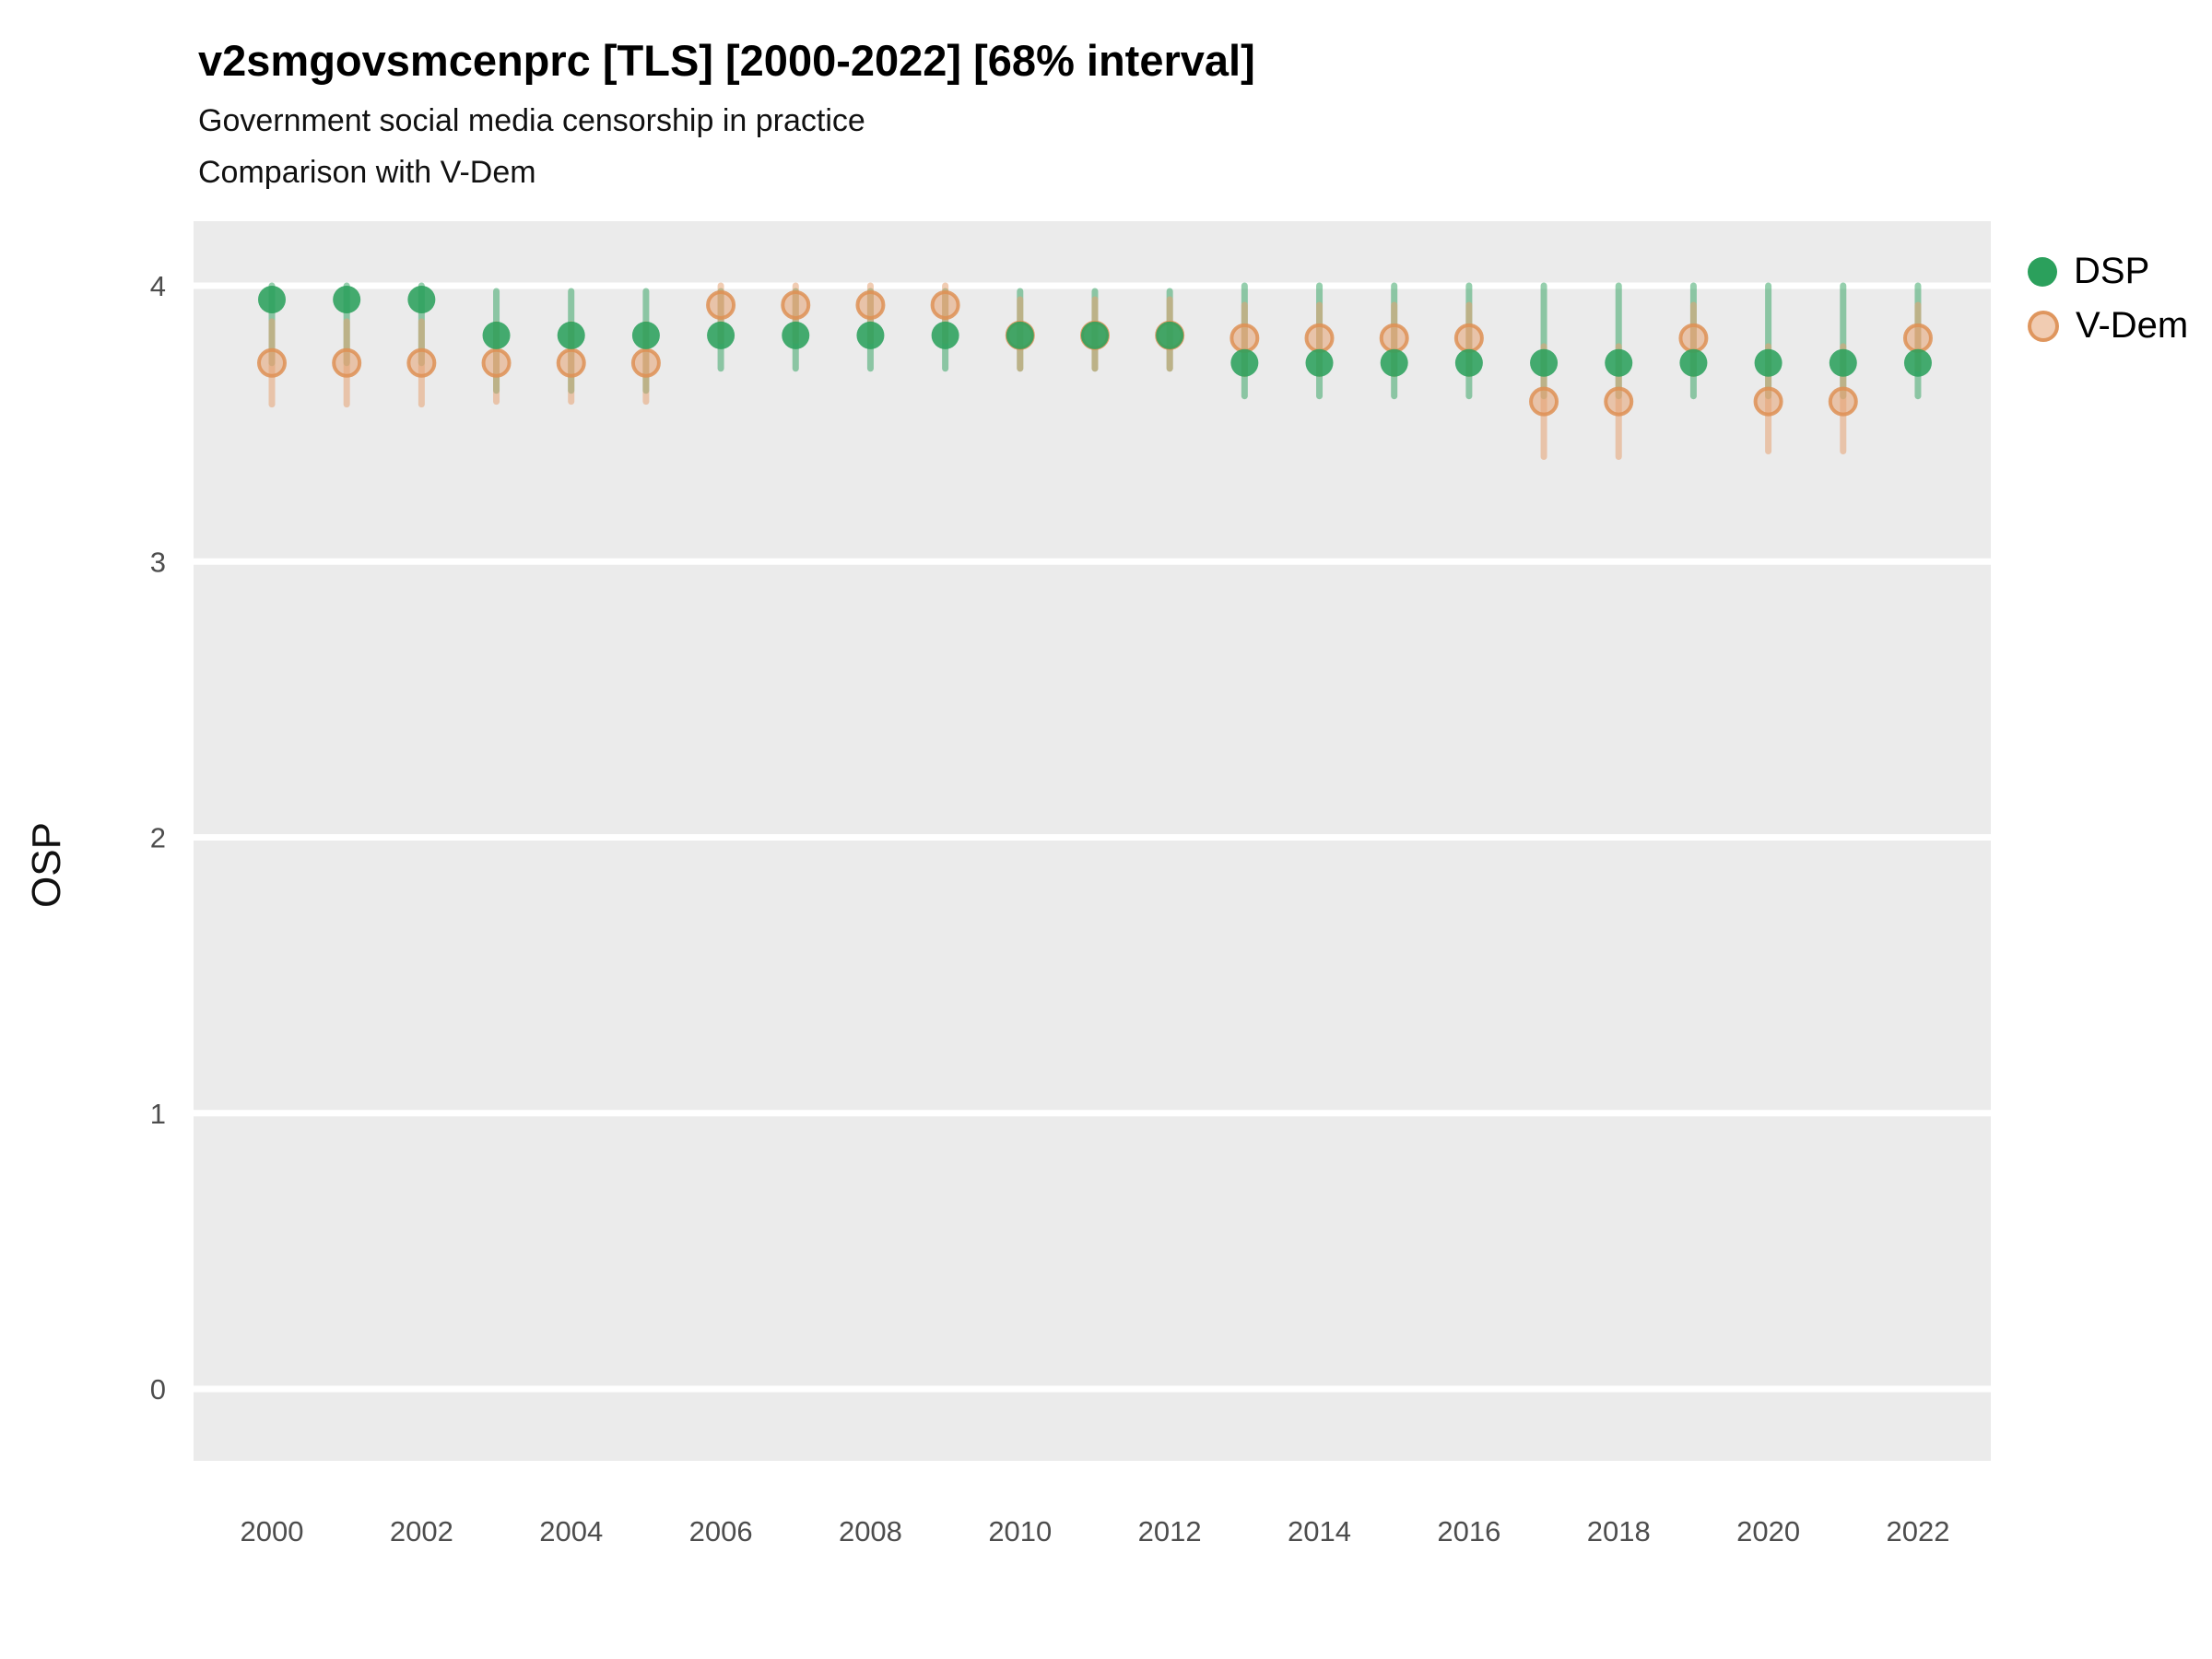  What do you see at coordinates (2132, 325) in the screenshot?
I see `v-dem-legend-label: V-Dem` at bounding box center [2132, 325].